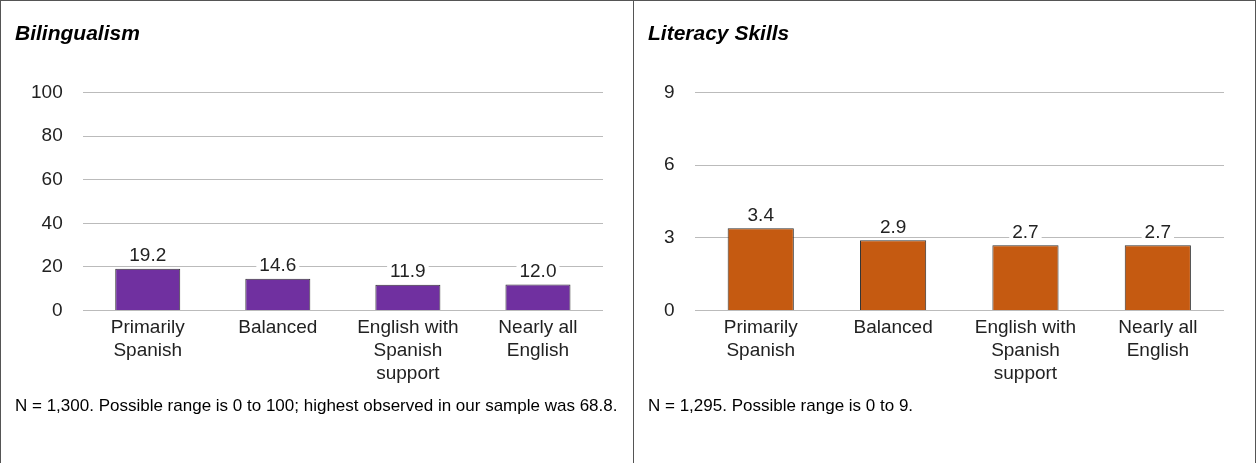 This screenshot has width=1256, height=463. I want to click on y-tick-label: 100, so click(47, 91).